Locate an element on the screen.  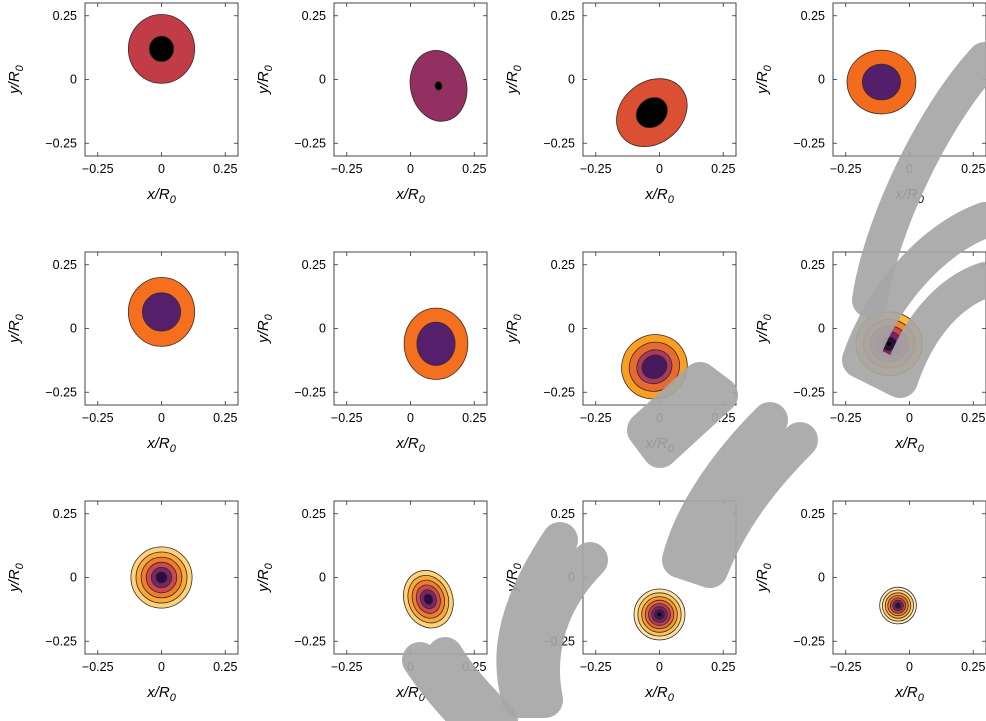
panel-r3-c4: −0.25 0 0.25 0.25 0 −0.25 x/R0 y/R0 is located at coordinates (870, 602).